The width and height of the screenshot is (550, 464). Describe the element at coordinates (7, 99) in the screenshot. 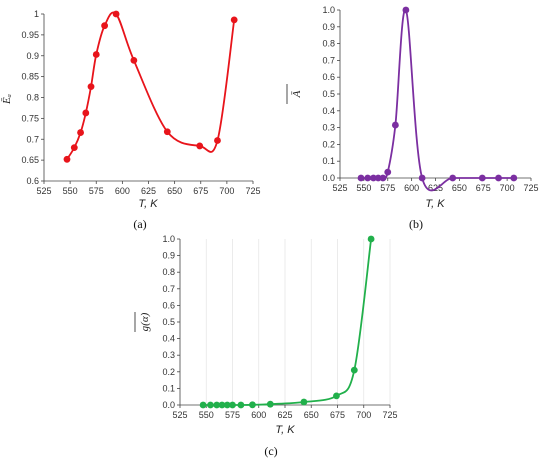

I see `y-axis-label: Ēₐ` at that location.